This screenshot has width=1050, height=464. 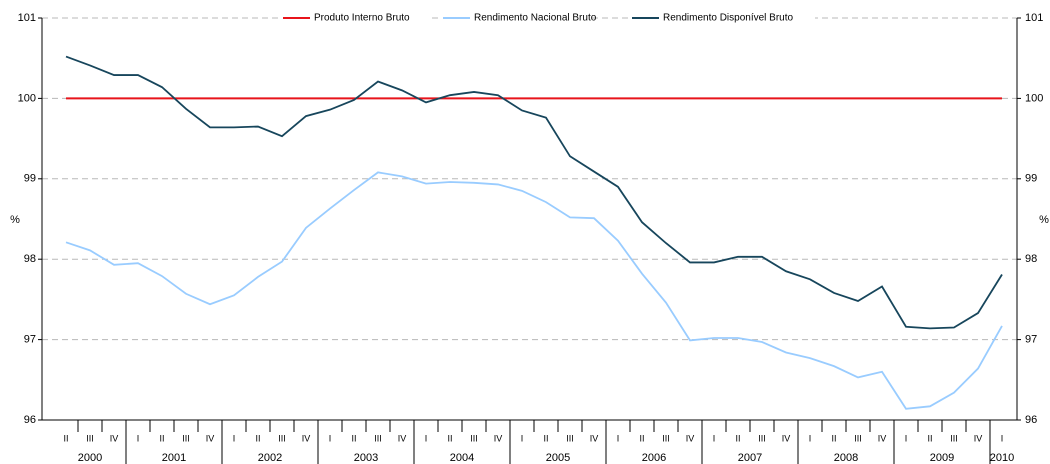 I want to click on legend-label: Rendimento Disponível Bruto, so click(x=728, y=18).